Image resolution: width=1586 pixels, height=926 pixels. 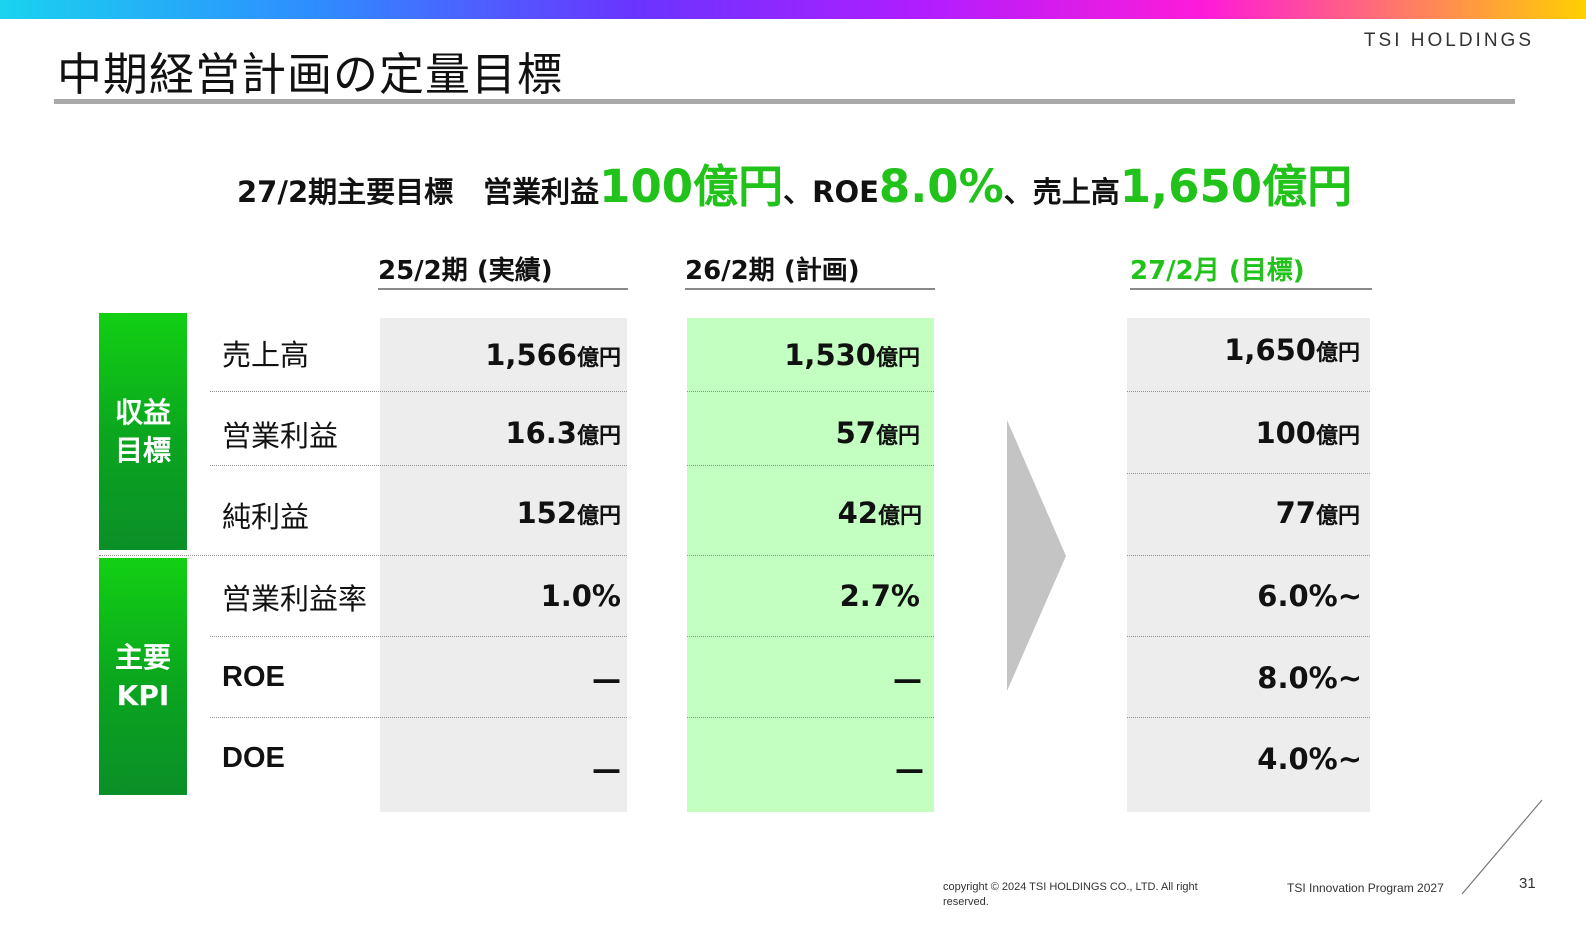 I want to click on column-header-actual: 25/2期 (実績), so click(x=503, y=270).